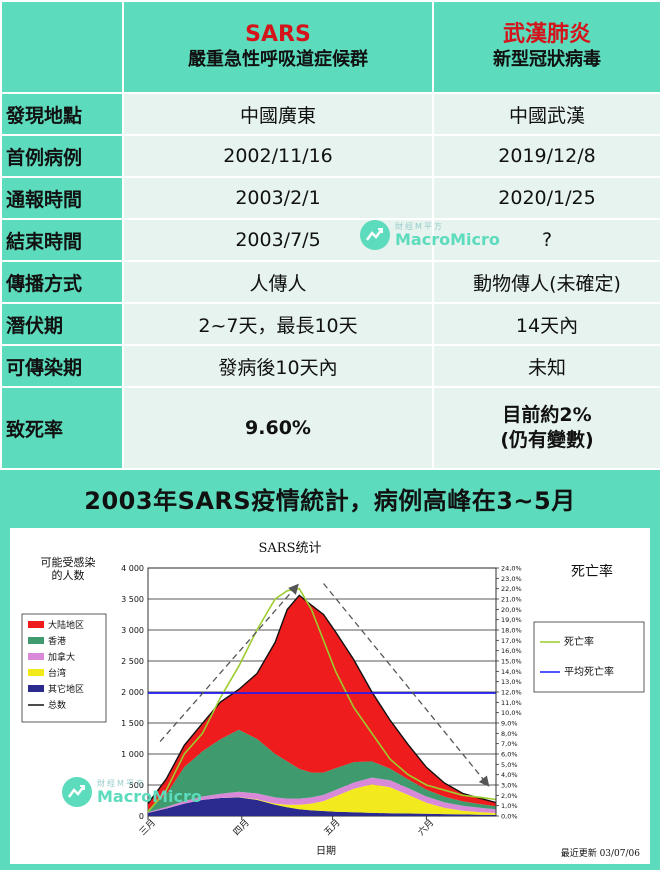 The width and height of the screenshot is (660, 870). What do you see at coordinates (546, 324) in the screenshot?
I see `wuhan-value: 14天內` at bounding box center [546, 324].